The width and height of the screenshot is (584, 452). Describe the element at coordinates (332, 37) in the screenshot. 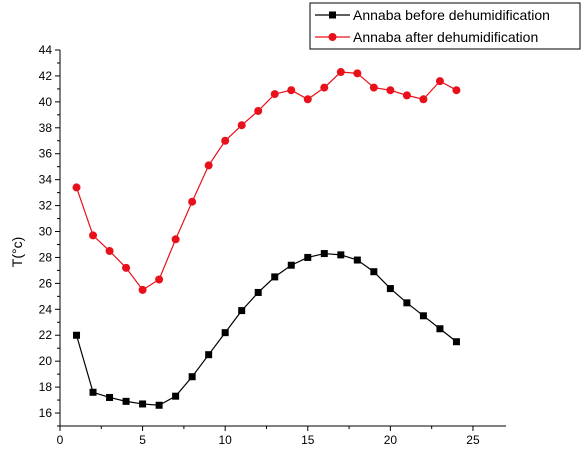

I see `legend-marker-circle` at that location.